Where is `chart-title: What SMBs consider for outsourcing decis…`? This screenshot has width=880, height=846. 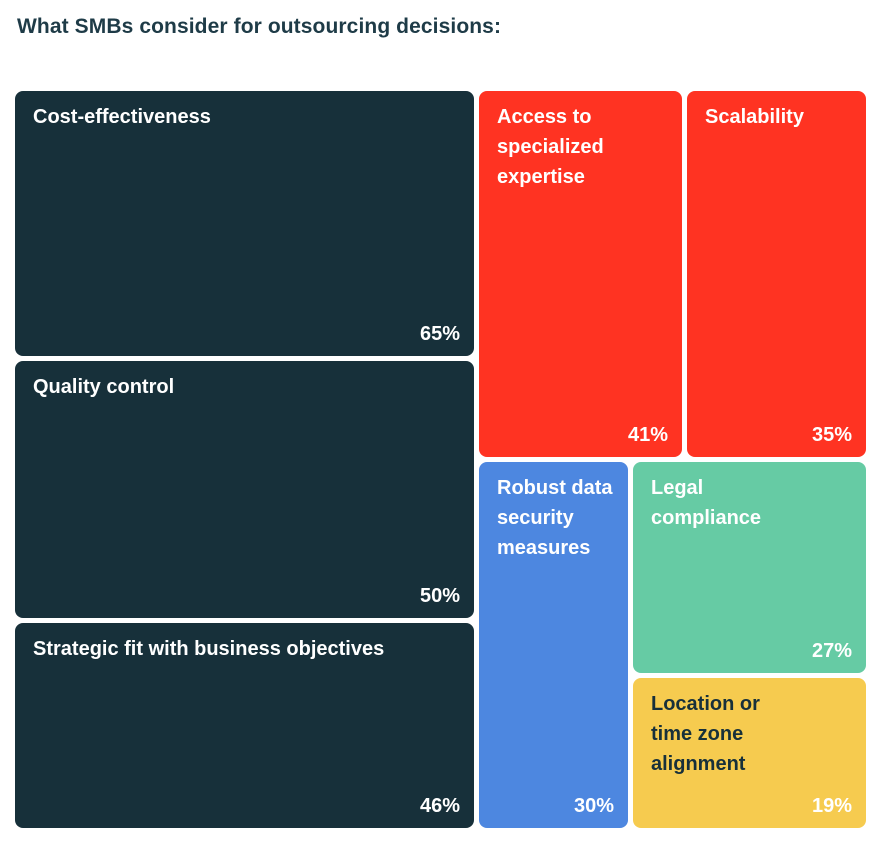
chart-title: What SMBs consider for outsourcing decis… is located at coordinates (259, 26).